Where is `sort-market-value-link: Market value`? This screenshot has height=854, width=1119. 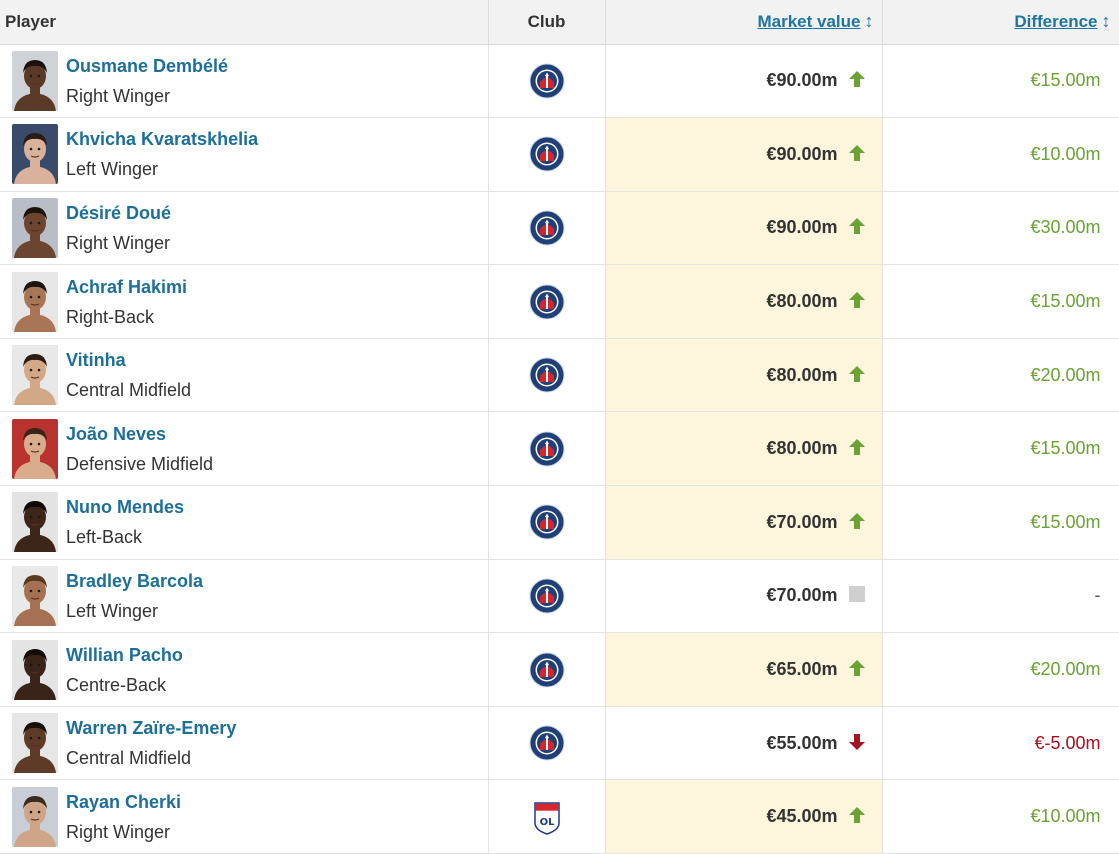
sort-market-value-link: Market value is located at coordinates (809, 22).